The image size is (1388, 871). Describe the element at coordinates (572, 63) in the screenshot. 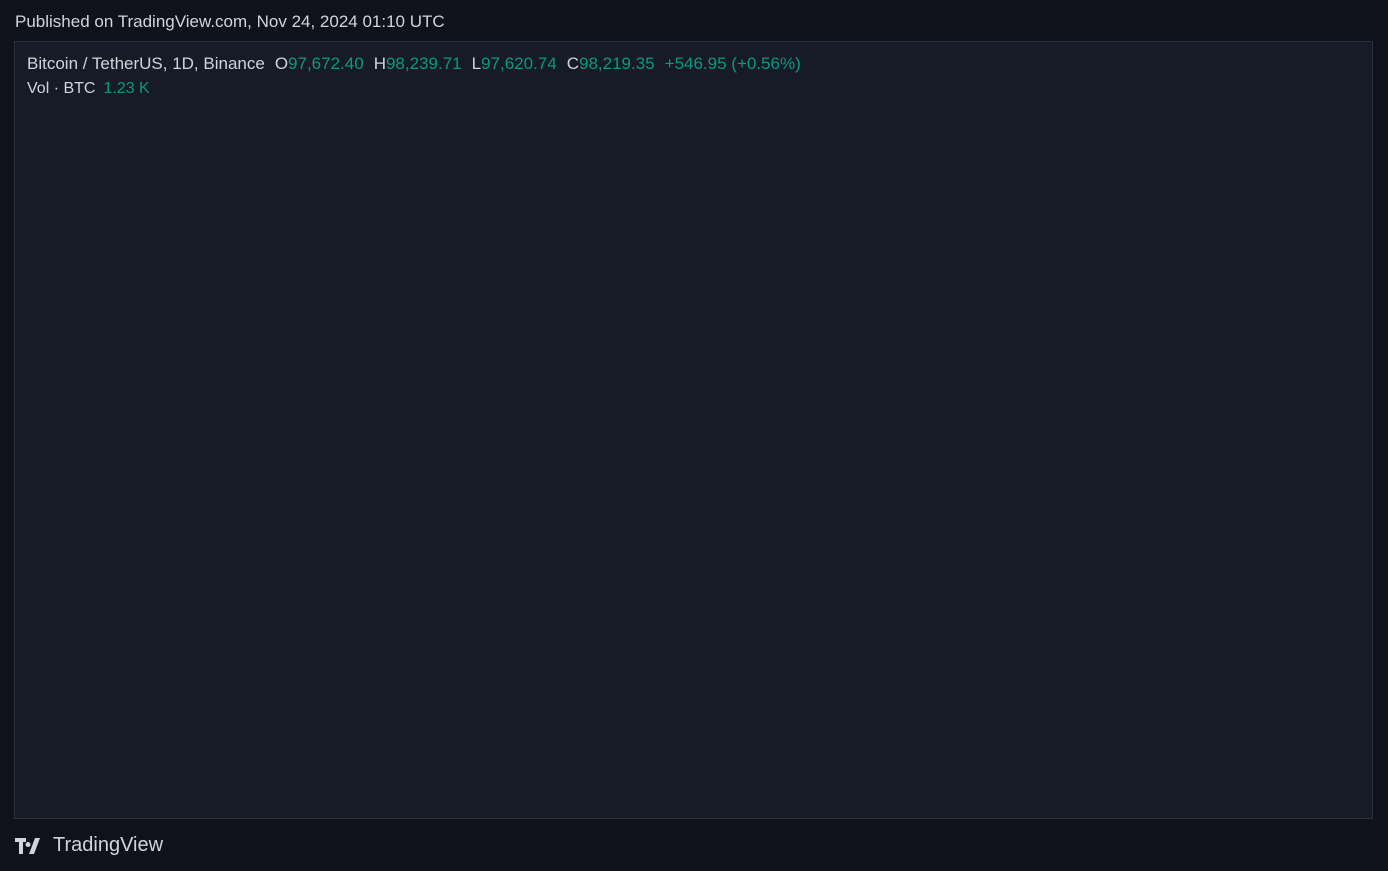

I see `legend-key: C` at that location.